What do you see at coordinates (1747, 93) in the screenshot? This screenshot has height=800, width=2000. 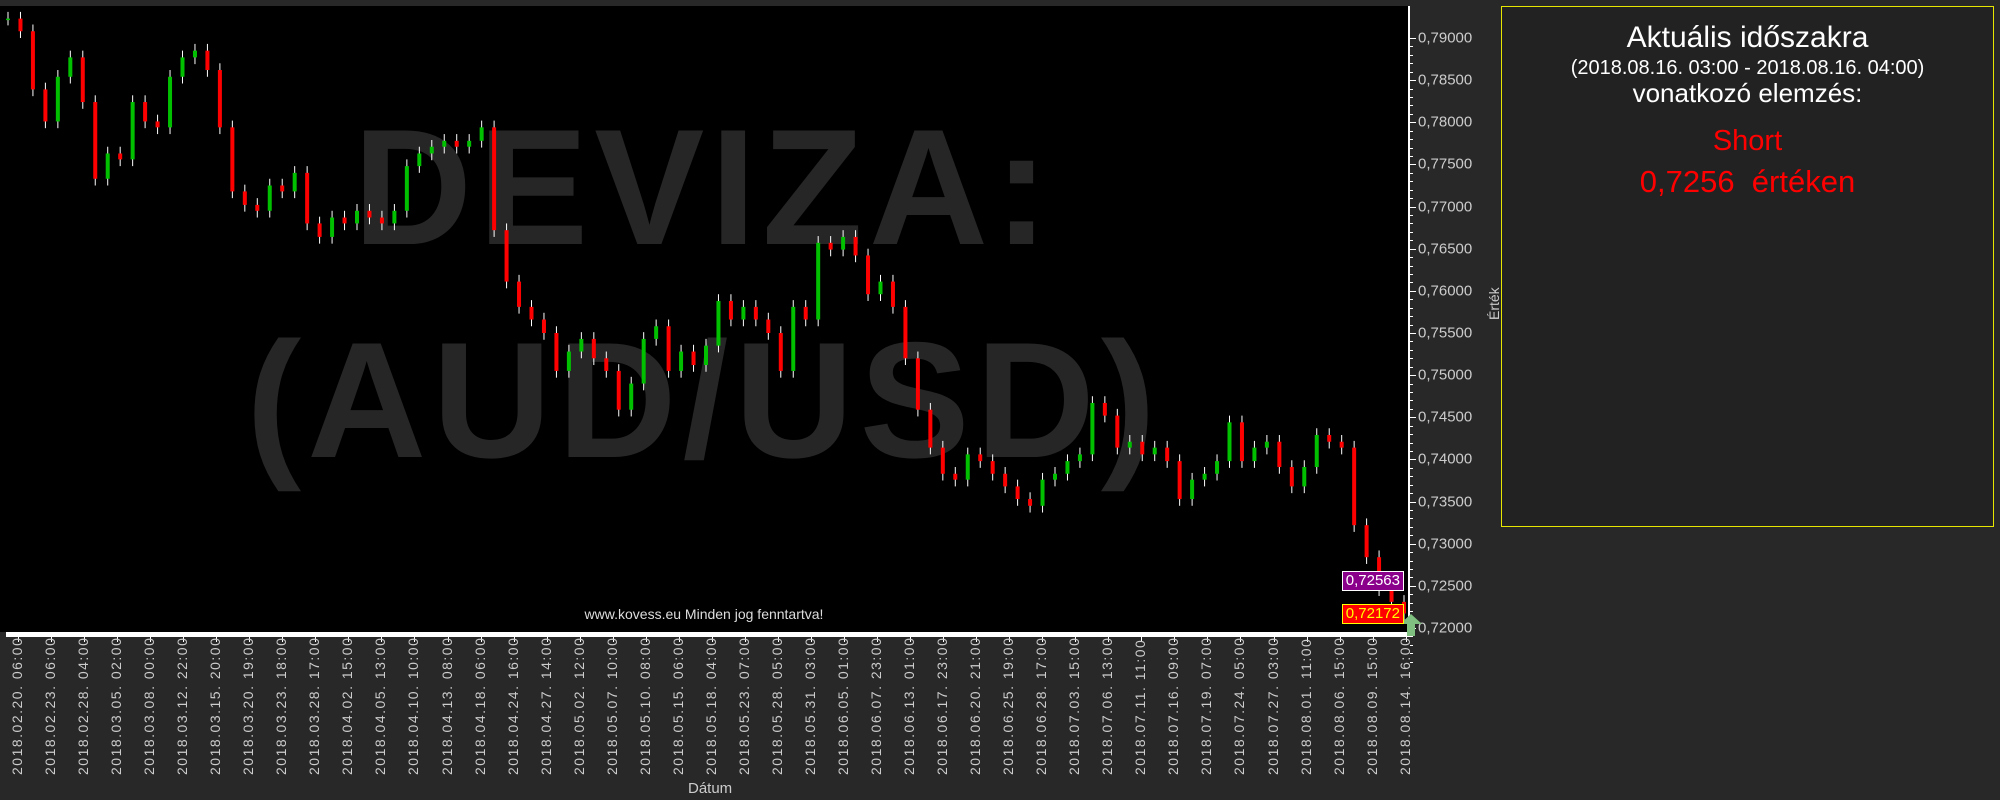 I see `panel-subtitle: vonatkozó elemzés:` at bounding box center [1747, 93].